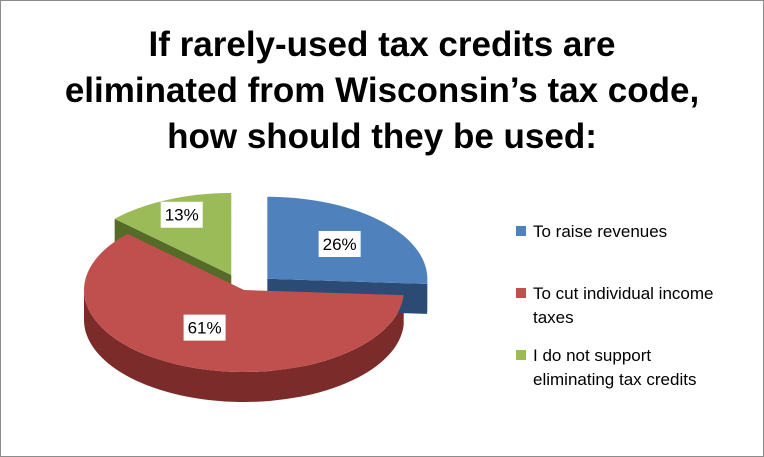  I want to click on legend-label: To raise revenues, so click(600, 231).